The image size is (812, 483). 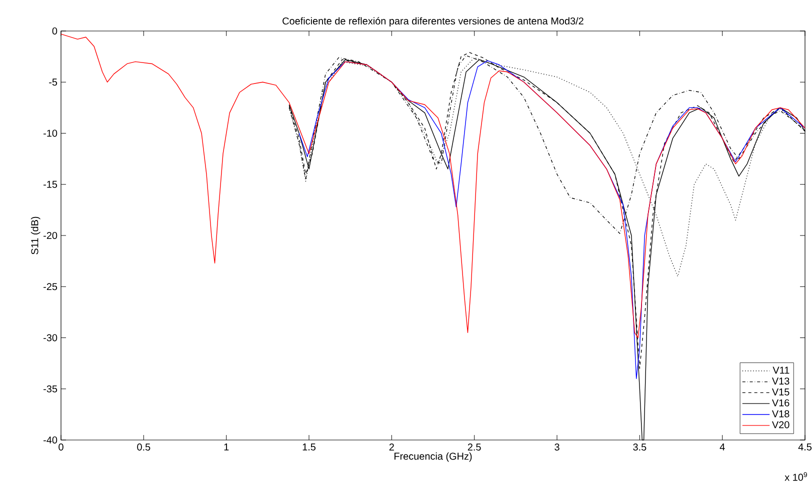 What do you see at coordinates (51, 286) in the screenshot?
I see `y-tick-label: -25` at bounding box center [51, 286].